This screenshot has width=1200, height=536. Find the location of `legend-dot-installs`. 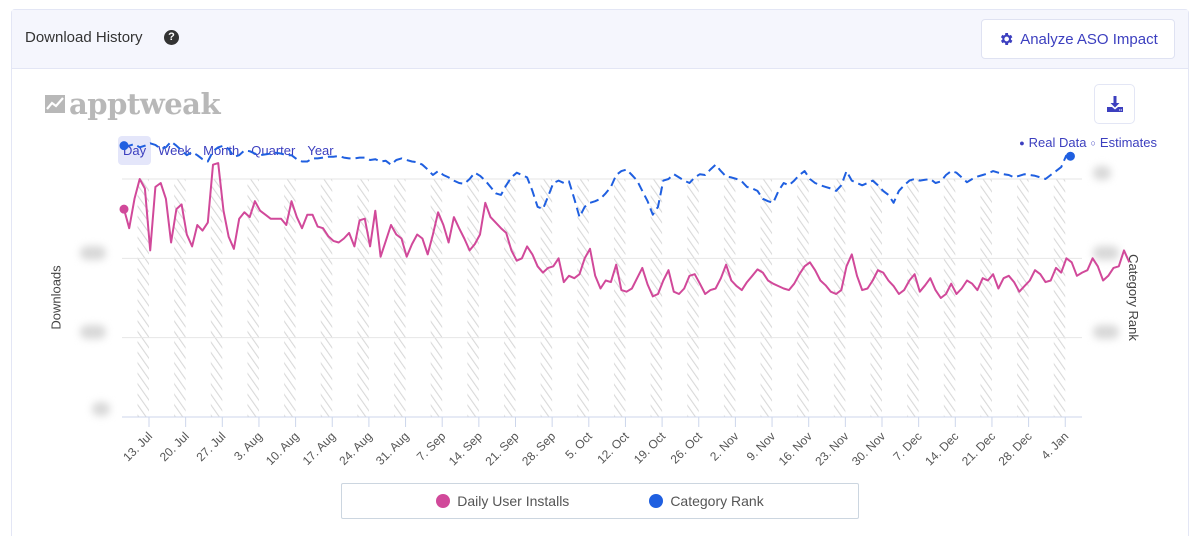

legend-dot-installs is located at coordinates (443, 501).